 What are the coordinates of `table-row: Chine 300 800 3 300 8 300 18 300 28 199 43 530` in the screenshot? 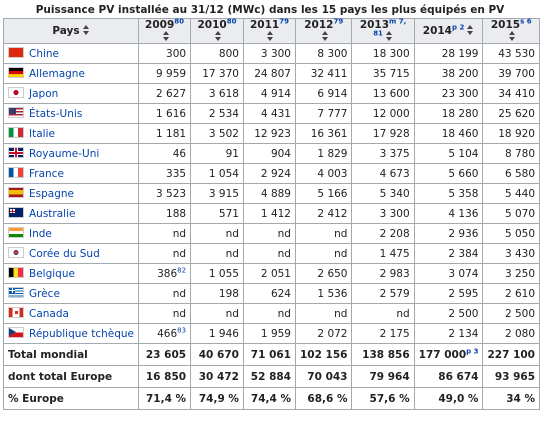 It's located at (271, 53).